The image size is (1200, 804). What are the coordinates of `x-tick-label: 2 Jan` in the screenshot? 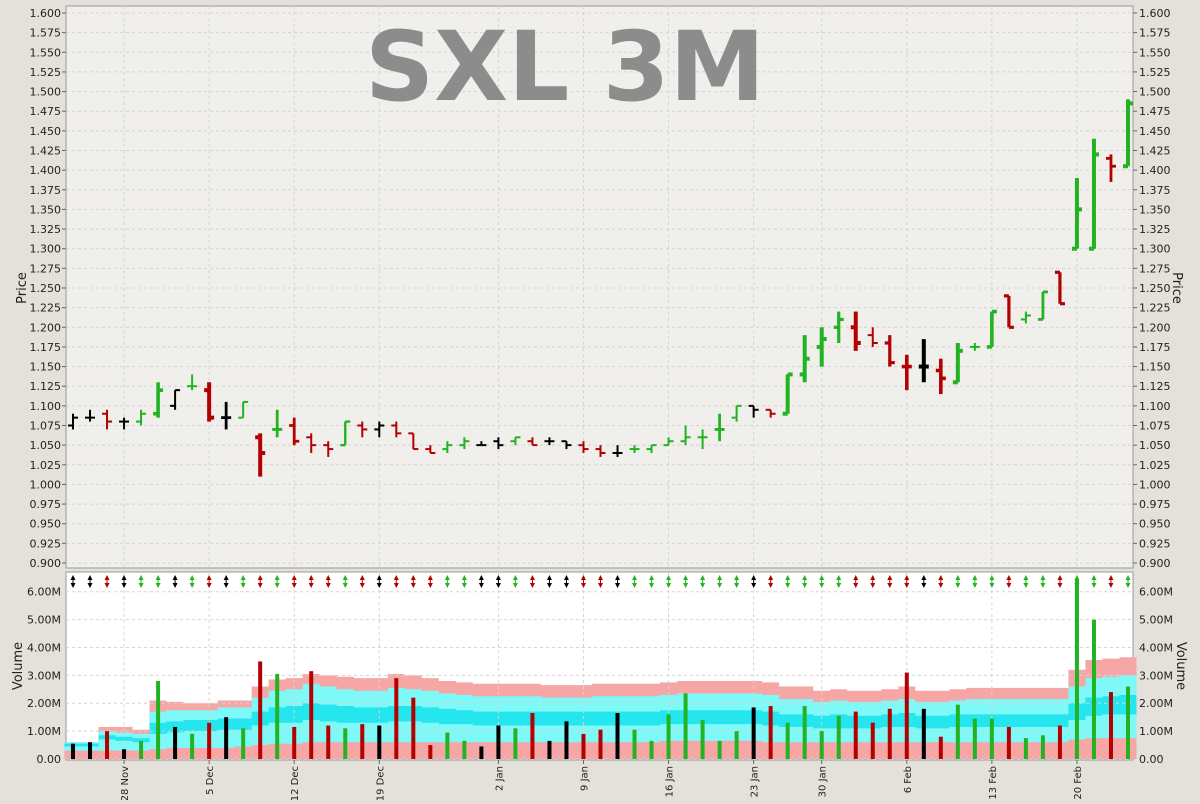 It's located at (499, 778).